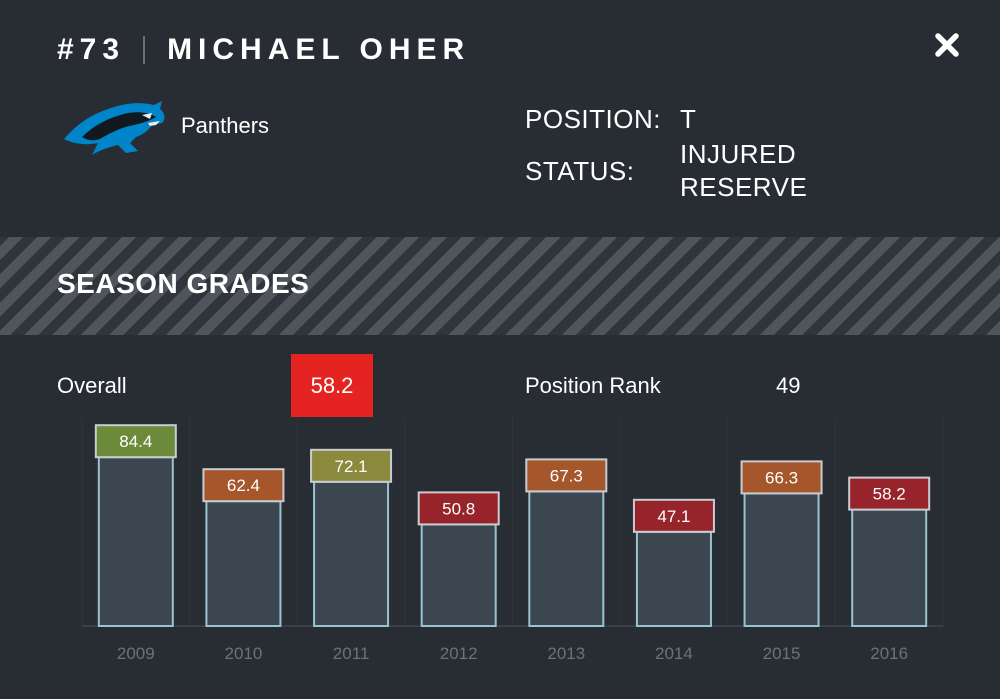  Describe the element at coordinates (135, 542) in the screenshot. I see `grade-bar-2009` at that location.